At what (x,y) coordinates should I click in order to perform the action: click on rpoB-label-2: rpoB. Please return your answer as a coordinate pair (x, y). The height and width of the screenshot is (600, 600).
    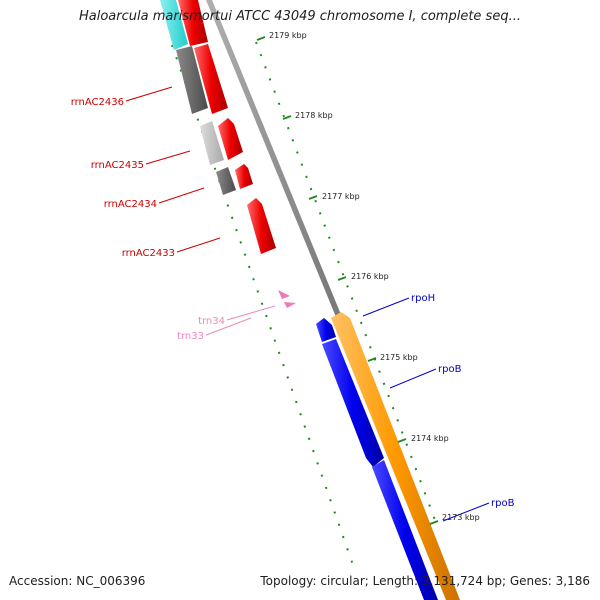
    Looking at the image, I should click on (503, 503).